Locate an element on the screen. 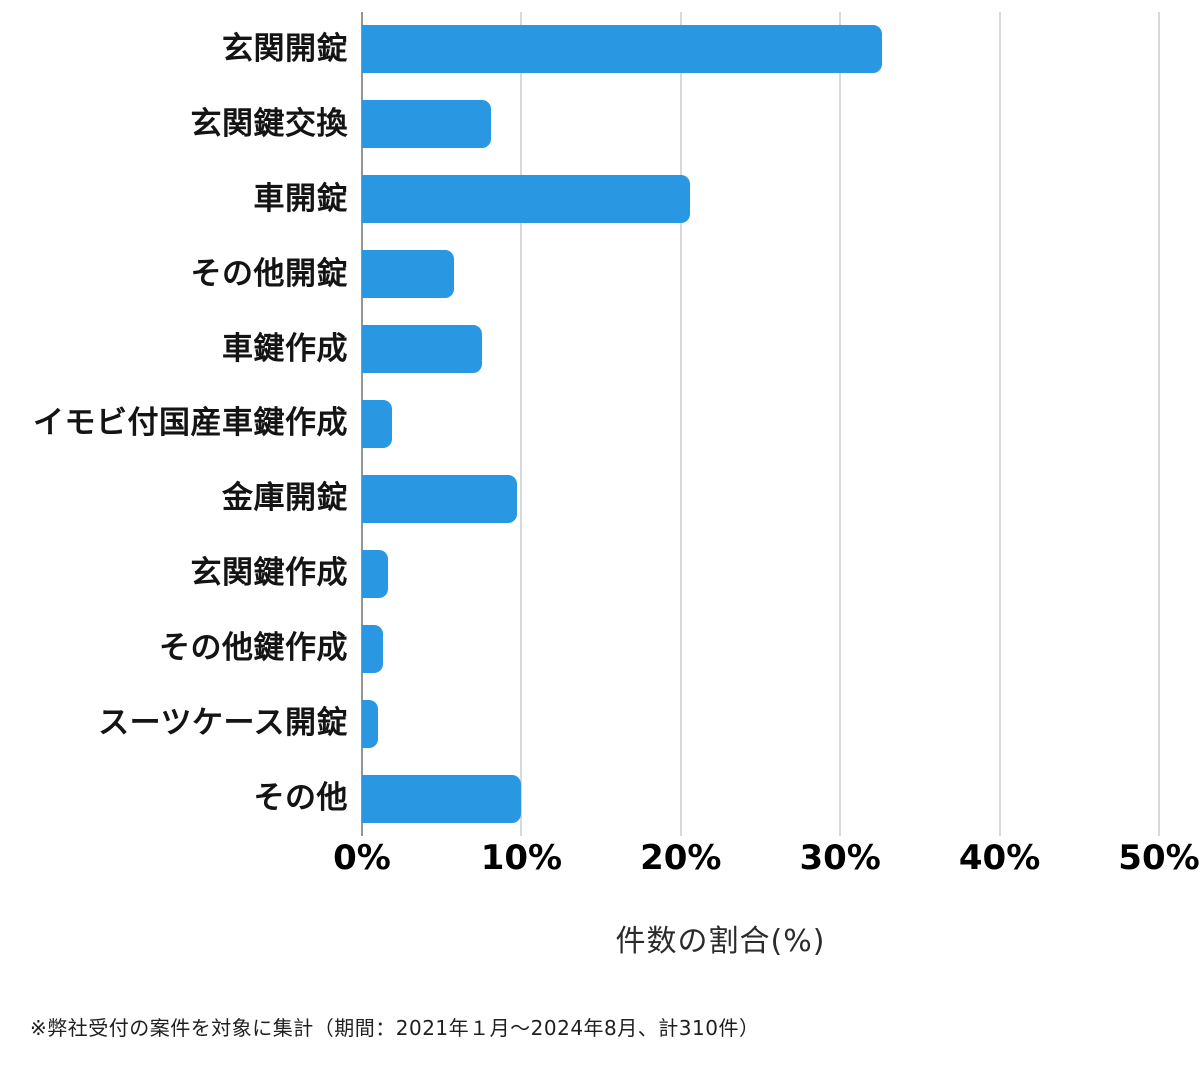 This screenshot has width=1200, height=1069. x-tick-label-50: 50% is located at coordinates (1159, 858).